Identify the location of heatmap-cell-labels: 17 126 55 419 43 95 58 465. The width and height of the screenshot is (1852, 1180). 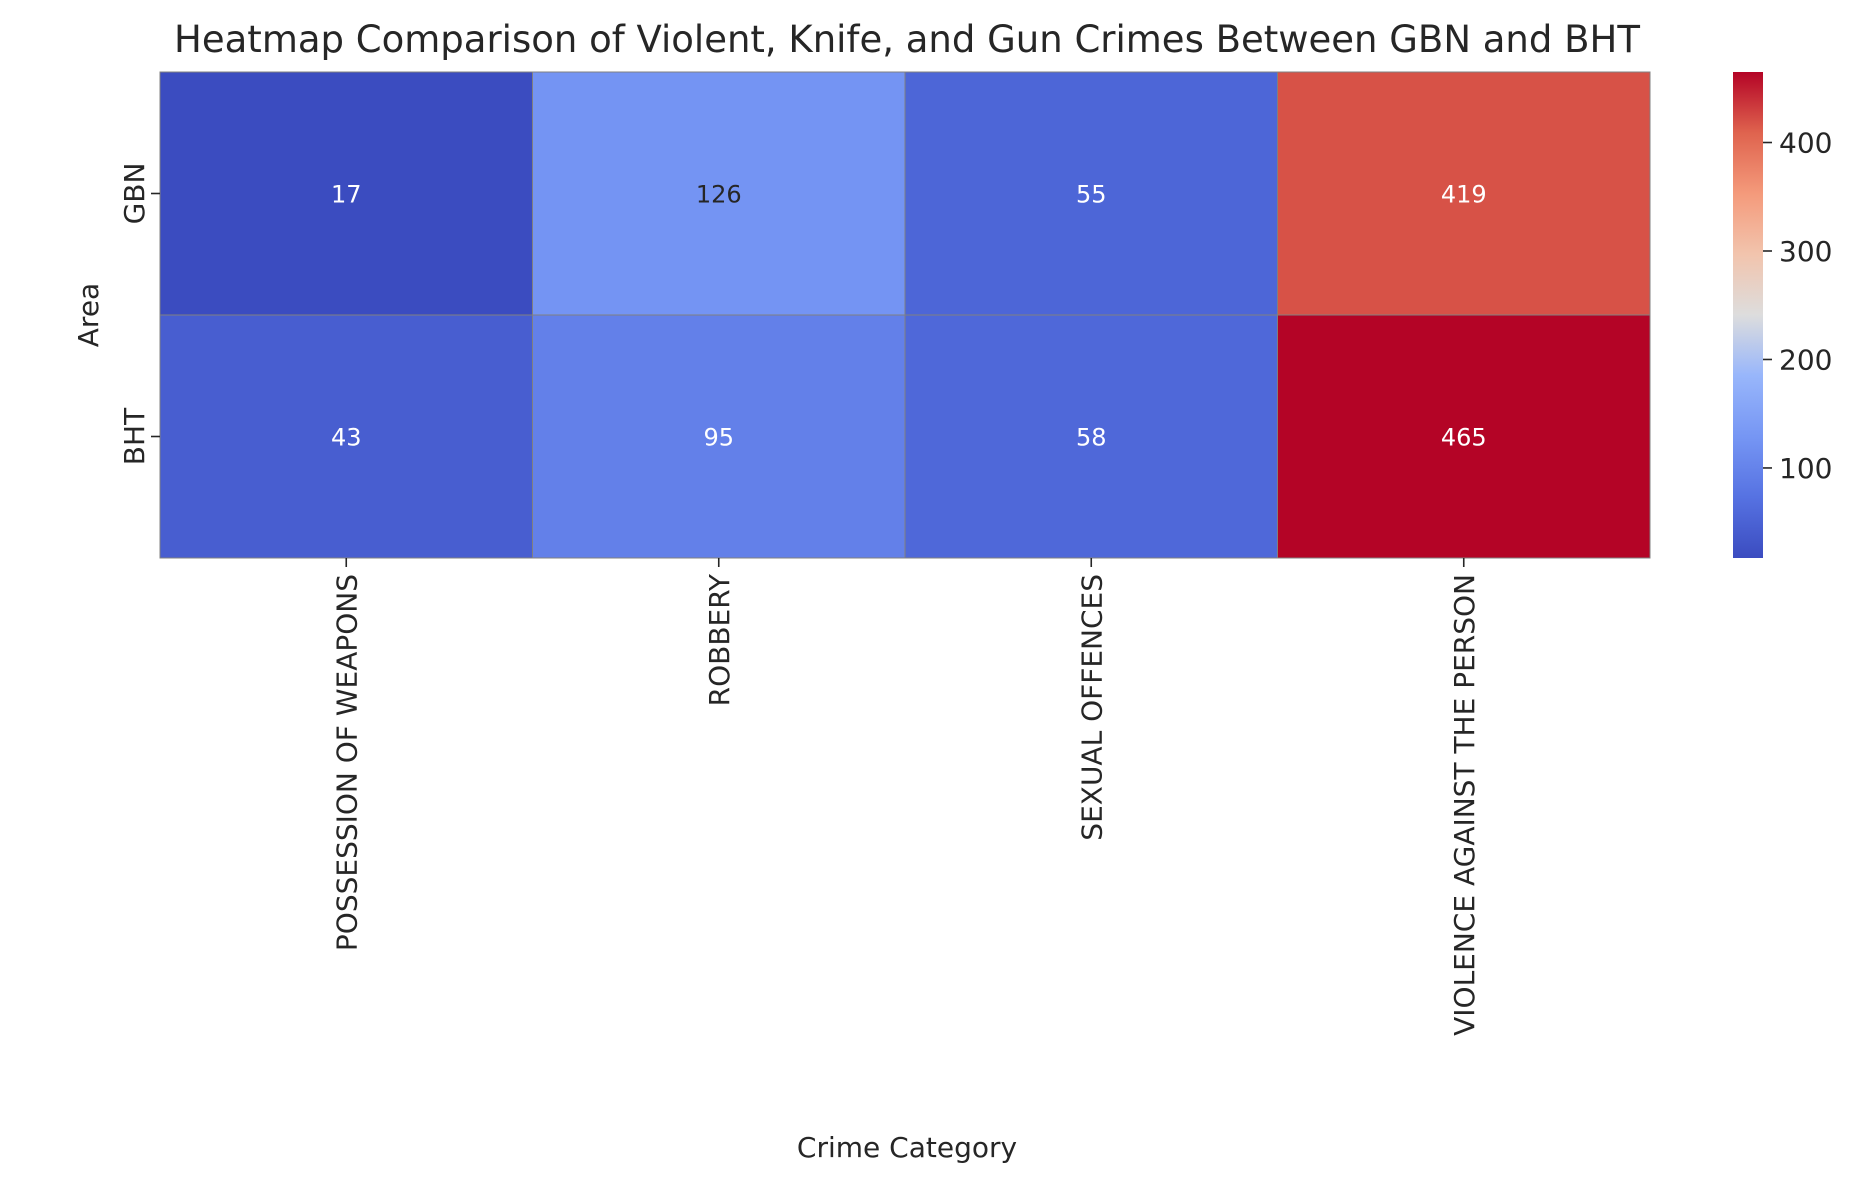
(909, 316).